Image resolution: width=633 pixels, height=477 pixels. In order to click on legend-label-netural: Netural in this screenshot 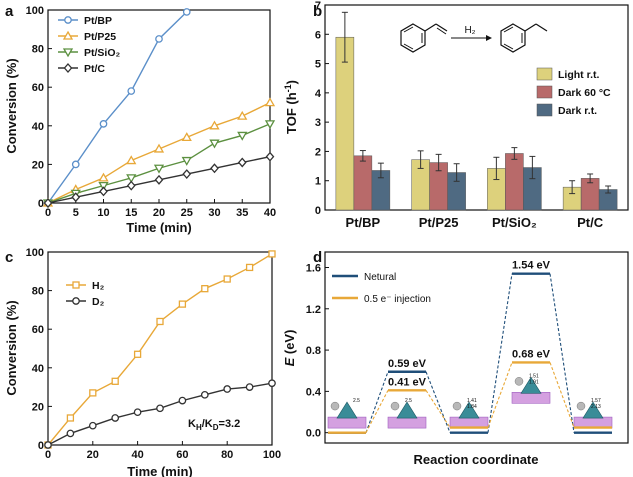, I will do `click(380, 277)`.